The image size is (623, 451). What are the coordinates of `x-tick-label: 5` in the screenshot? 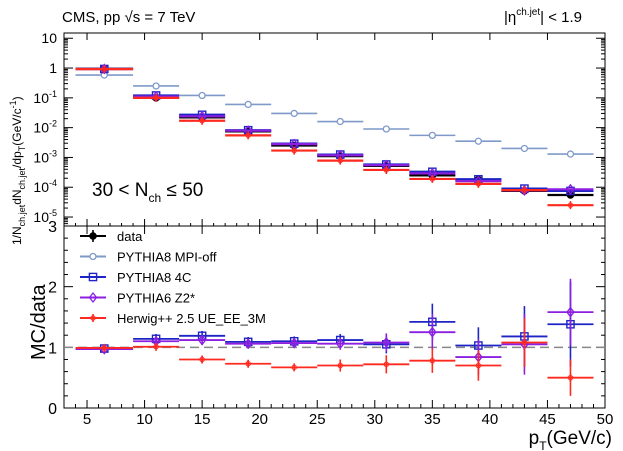 It's located at (87, 419).